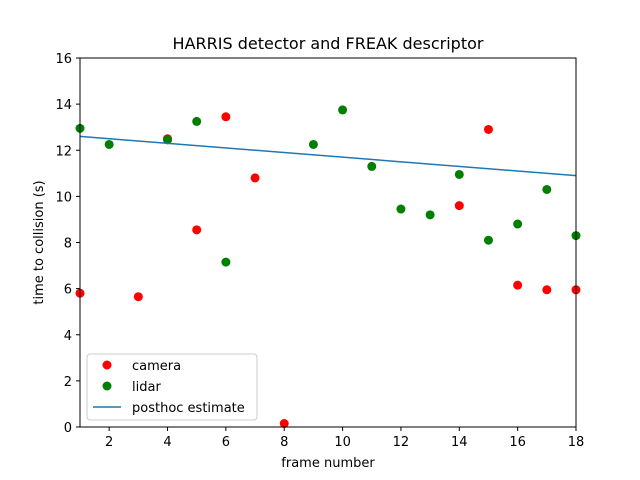 This screenshot has width=640, height=480. What do you see at coordinates (68, 382) in the screenshot?
I see `y-tick-label: 2` at bounding box center [68, 382].